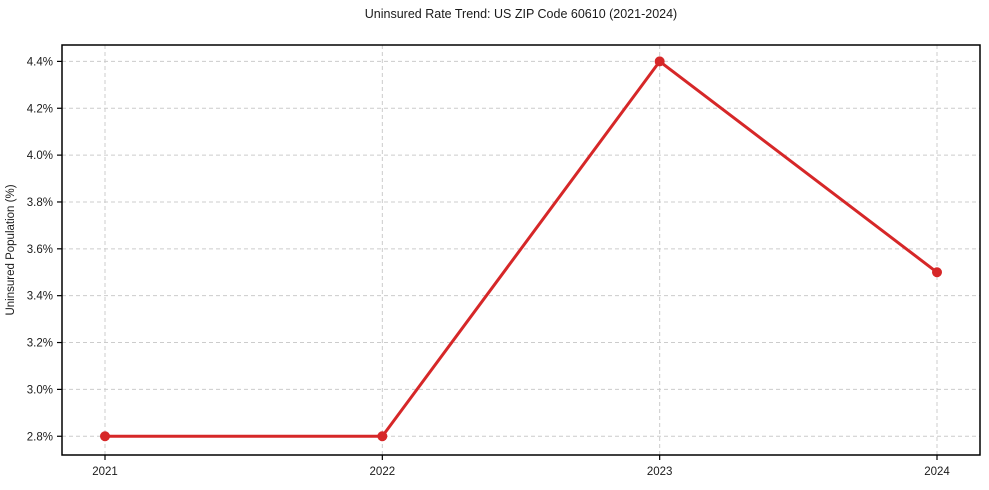 The width and height of the screenshot is (989, 490). Describe the element at coordinates (105, 472) in the screenshot. I see `x-tick-label: 2021` at that location.